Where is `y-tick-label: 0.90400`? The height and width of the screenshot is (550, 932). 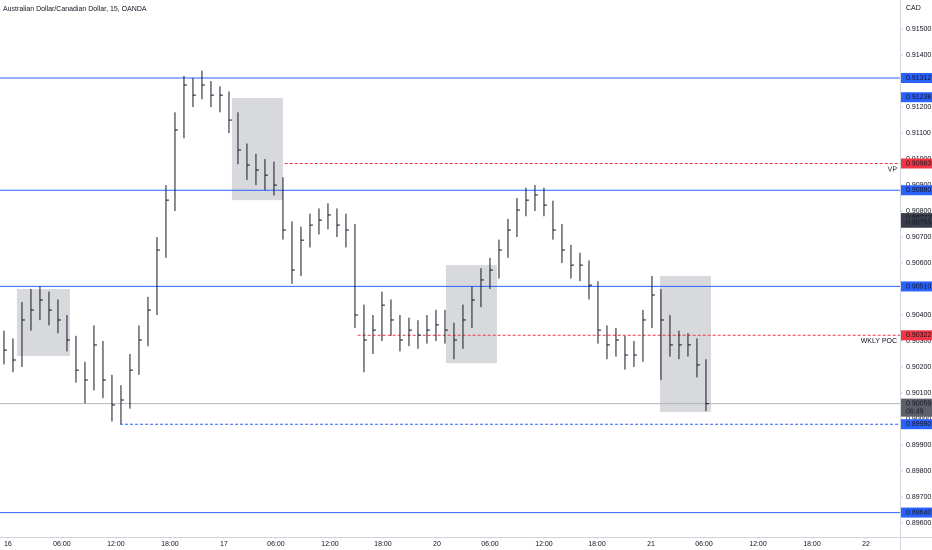 y-tick-label: 0.90400 is located at coordinates (918, 315).